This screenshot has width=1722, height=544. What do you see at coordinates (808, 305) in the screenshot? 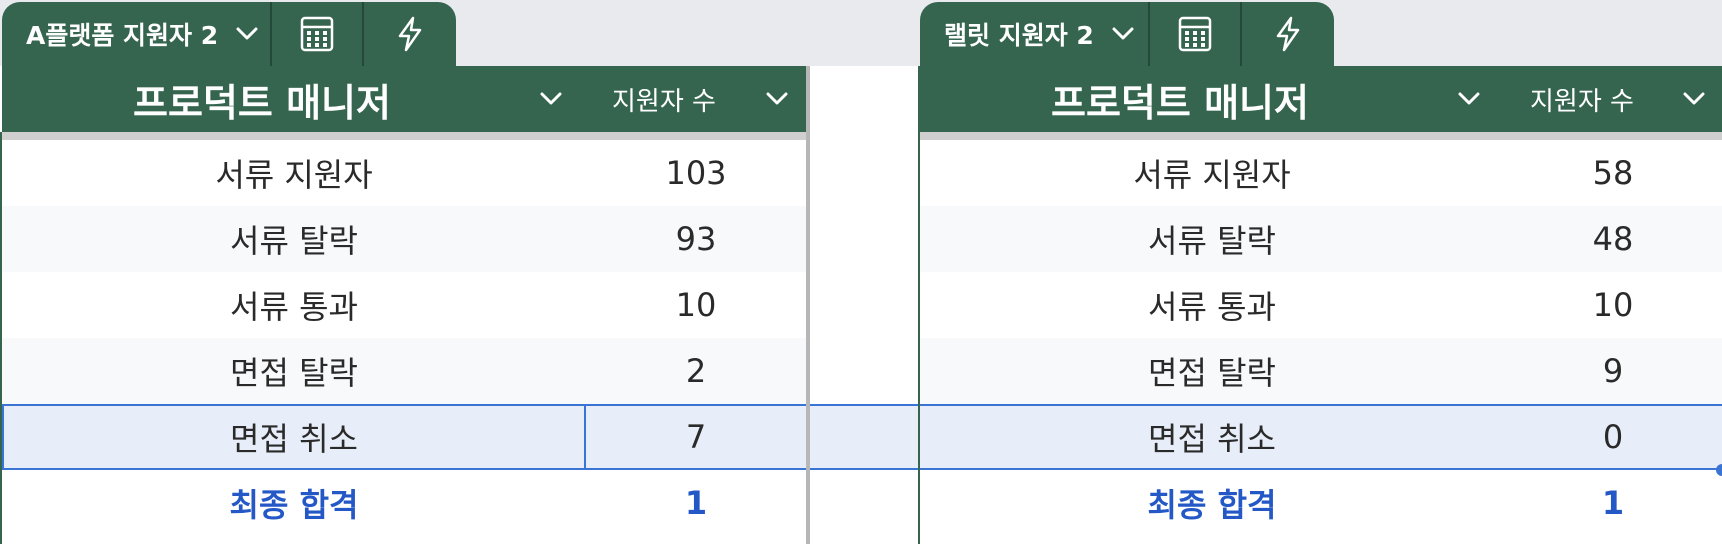
I see `panel-resize-handle` at bounding box center [808, 305].